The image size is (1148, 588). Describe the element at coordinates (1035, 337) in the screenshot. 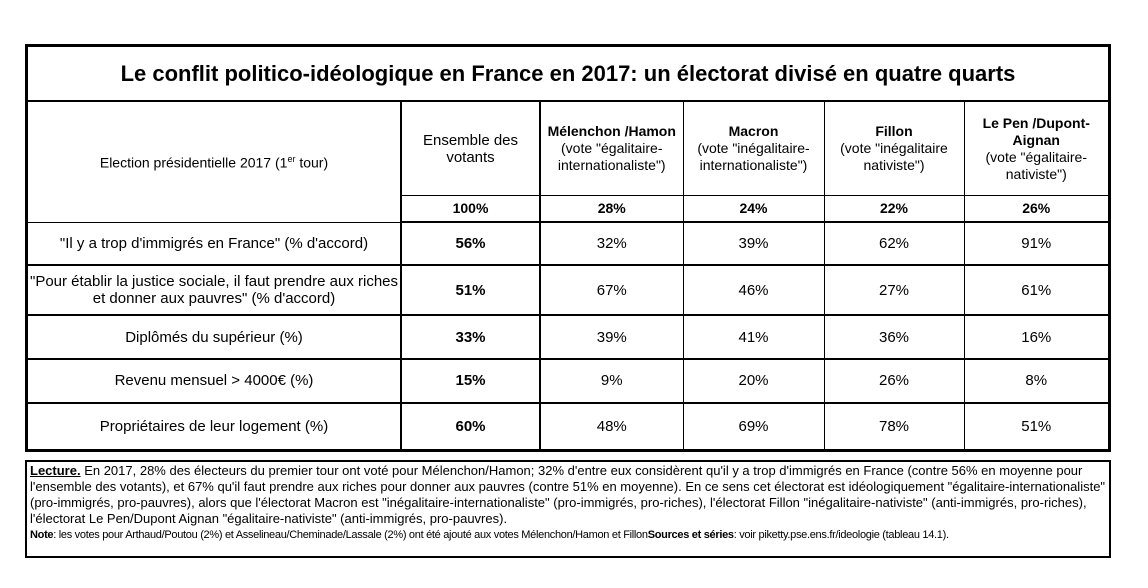

I see `value-cell: 16%` at that location.